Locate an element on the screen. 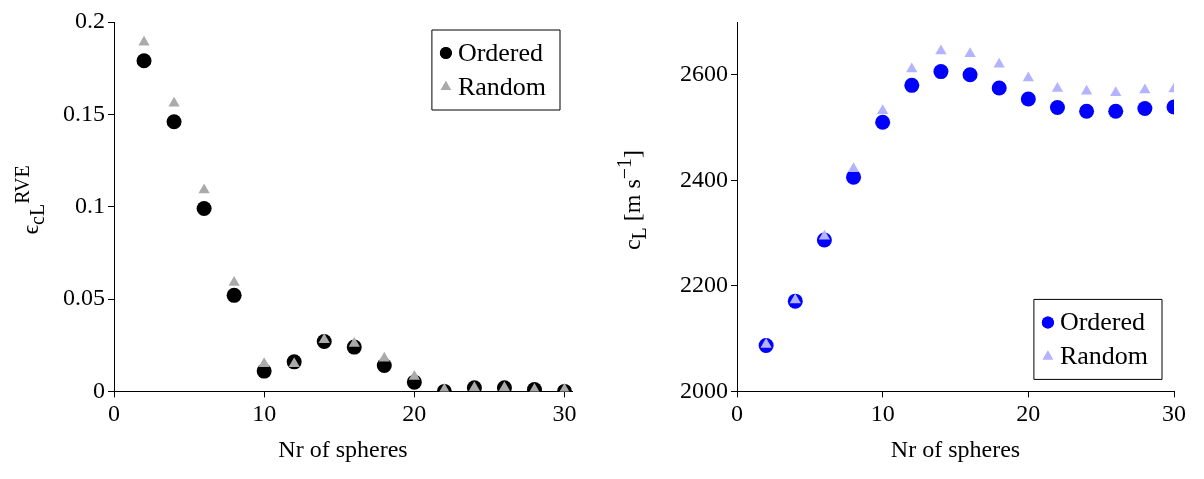 The image size is (1204, 479). y-tick-label: 2600 is located at coordinates (704, 73).